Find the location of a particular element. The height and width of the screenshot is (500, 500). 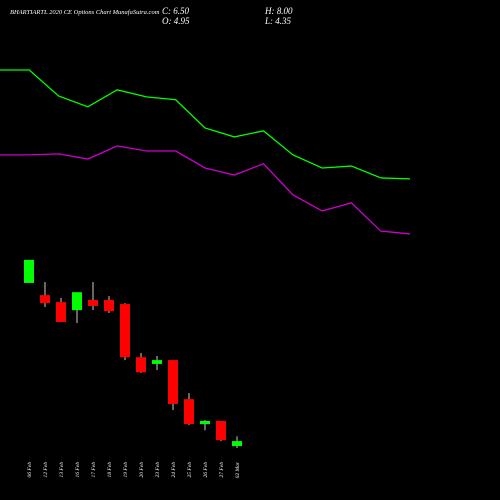

x-tick-label: 19 Feb is located at coordinates (126, 470).